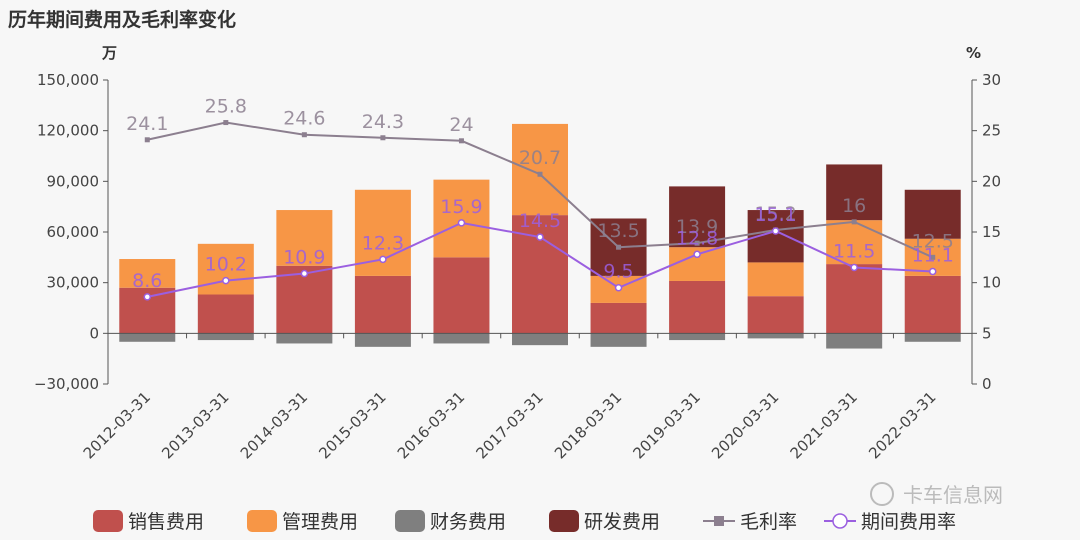 The width and height of the screenshot is (1080, 540). What do you see at coordinates (226, 265) in the screenshot?
I see `line-data-label: 10.2` at bounding box center [226, 265].